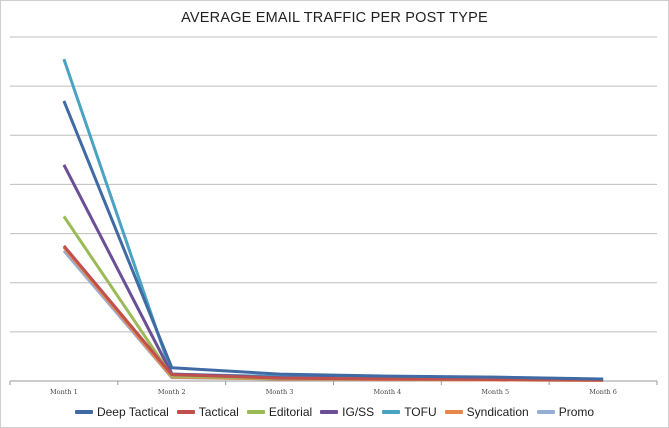 The width and height of the screenshot is (669, 428). Describe the element at coordinates (420, 412) in the screenshot. I see `legend-label: TOFU` at that location.